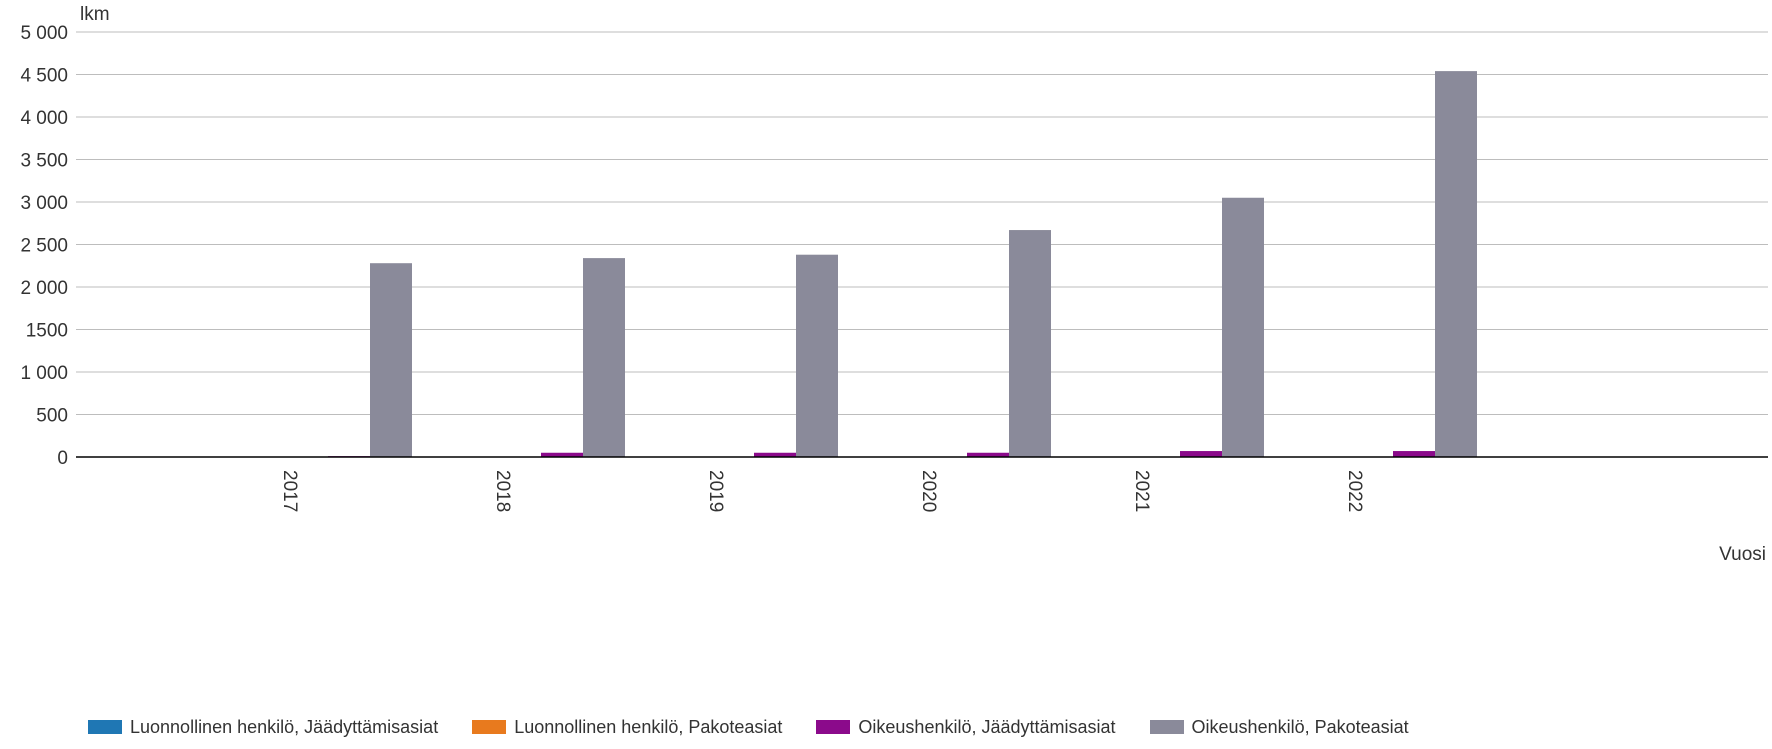 This screenshot has width=1772, height=749. What do you see at coordinates (62, 458) in the screenshot?
I see `y-tick-label: 0` at bounding box center [62, 458].